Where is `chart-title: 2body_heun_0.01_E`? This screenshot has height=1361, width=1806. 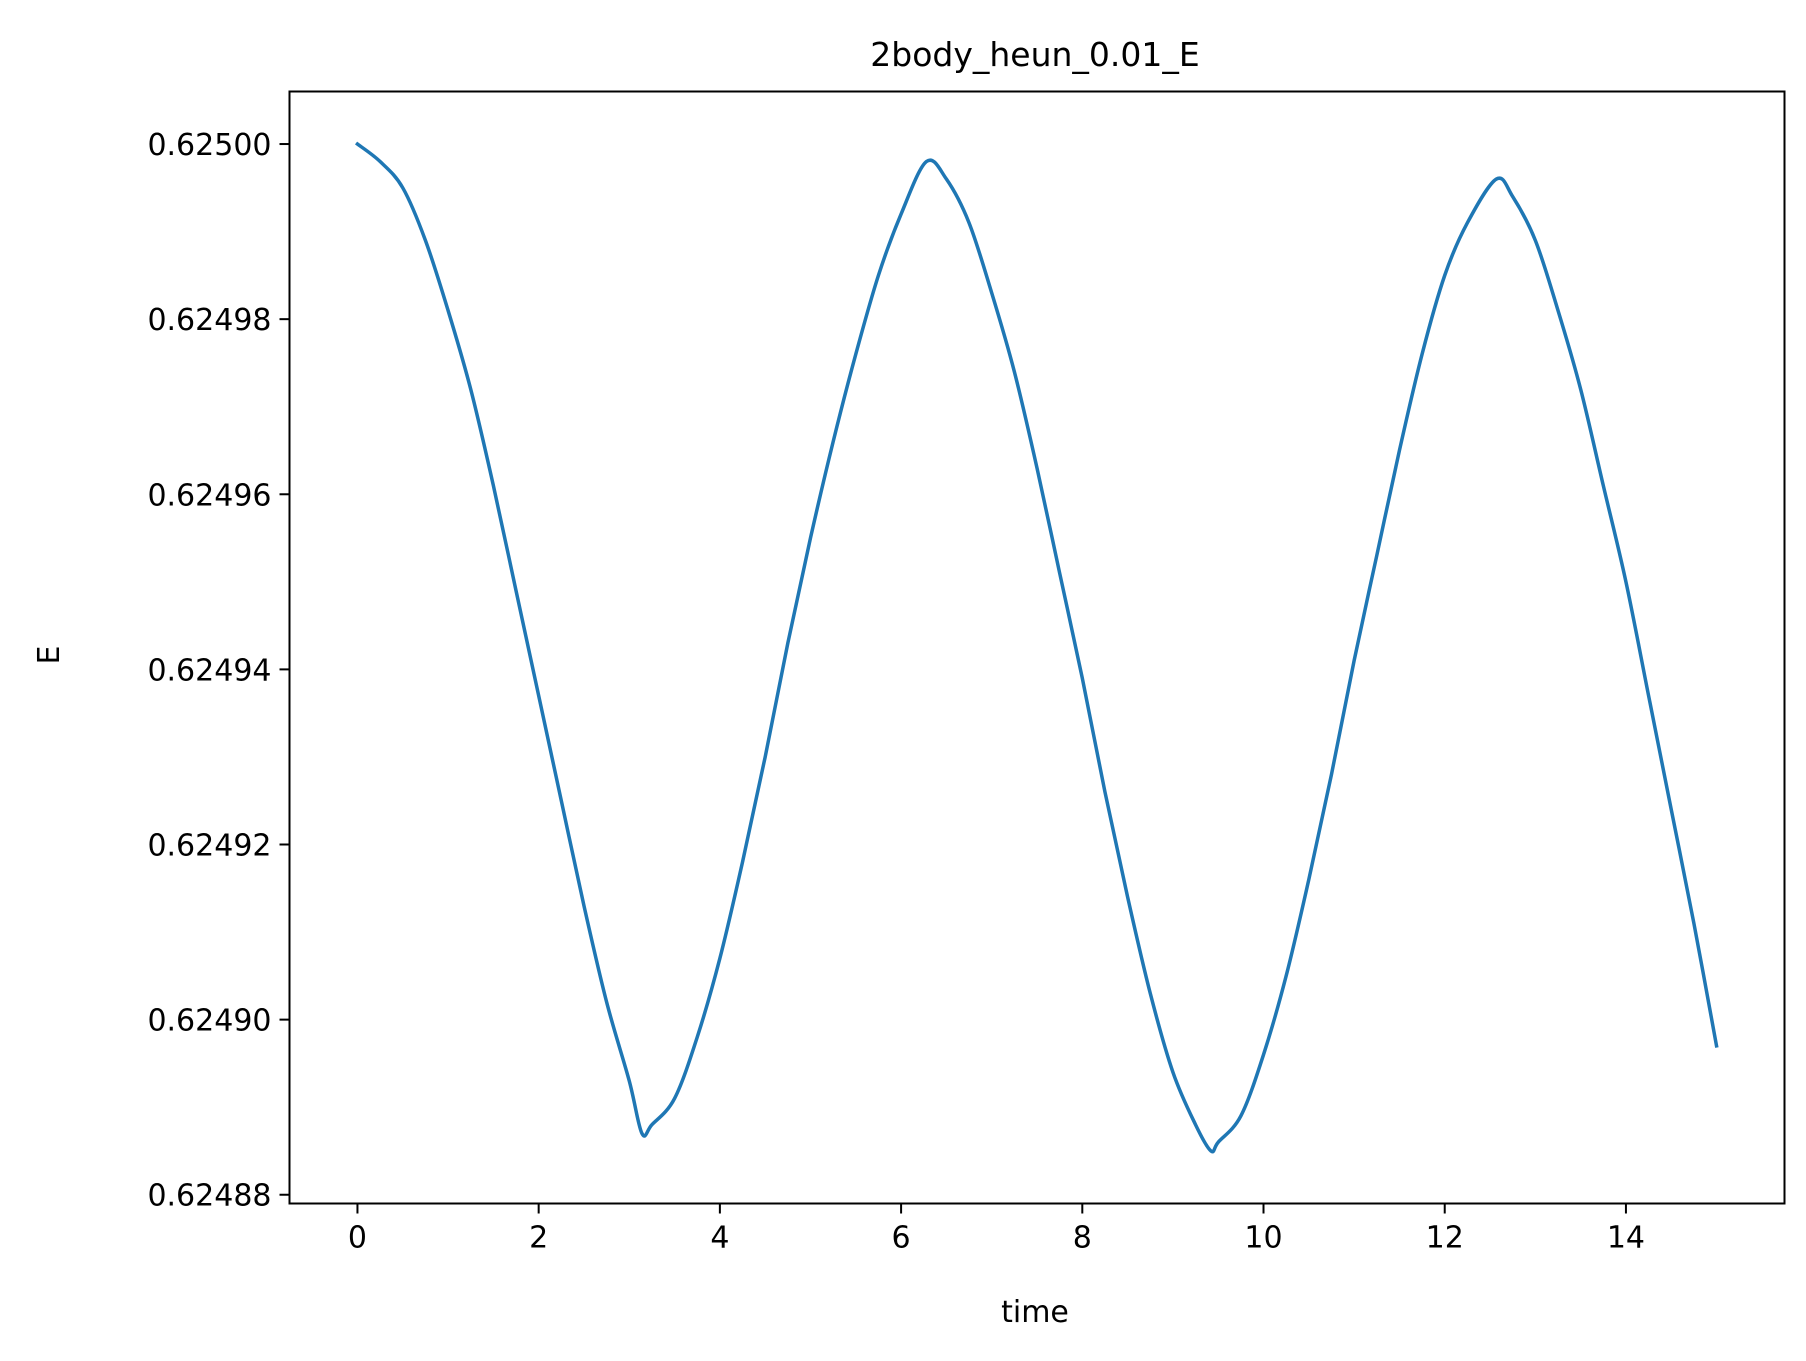 chart-title: 2body_heun_0.01_E is located at coordinates (1034, 54).